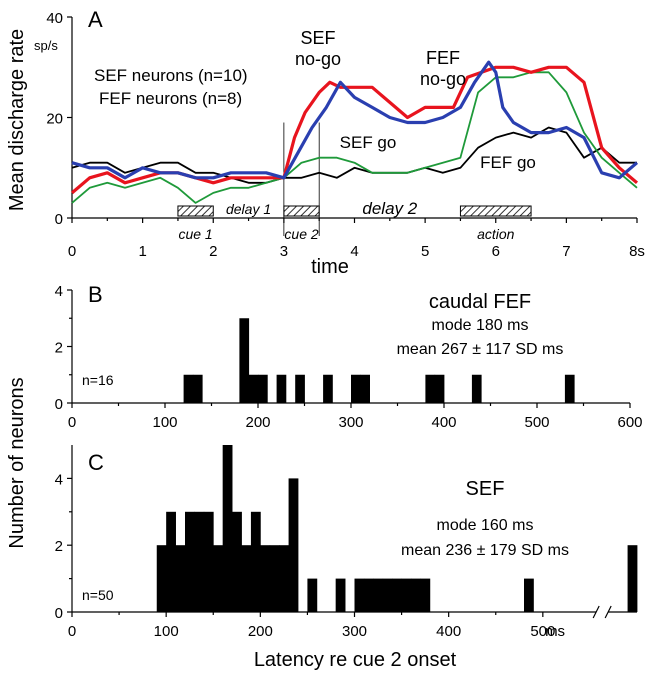 This screenshot has height=676, width=652. I want to click on panel-a-legend-line-1: SEF neurons (n=10), so click(171, 75).